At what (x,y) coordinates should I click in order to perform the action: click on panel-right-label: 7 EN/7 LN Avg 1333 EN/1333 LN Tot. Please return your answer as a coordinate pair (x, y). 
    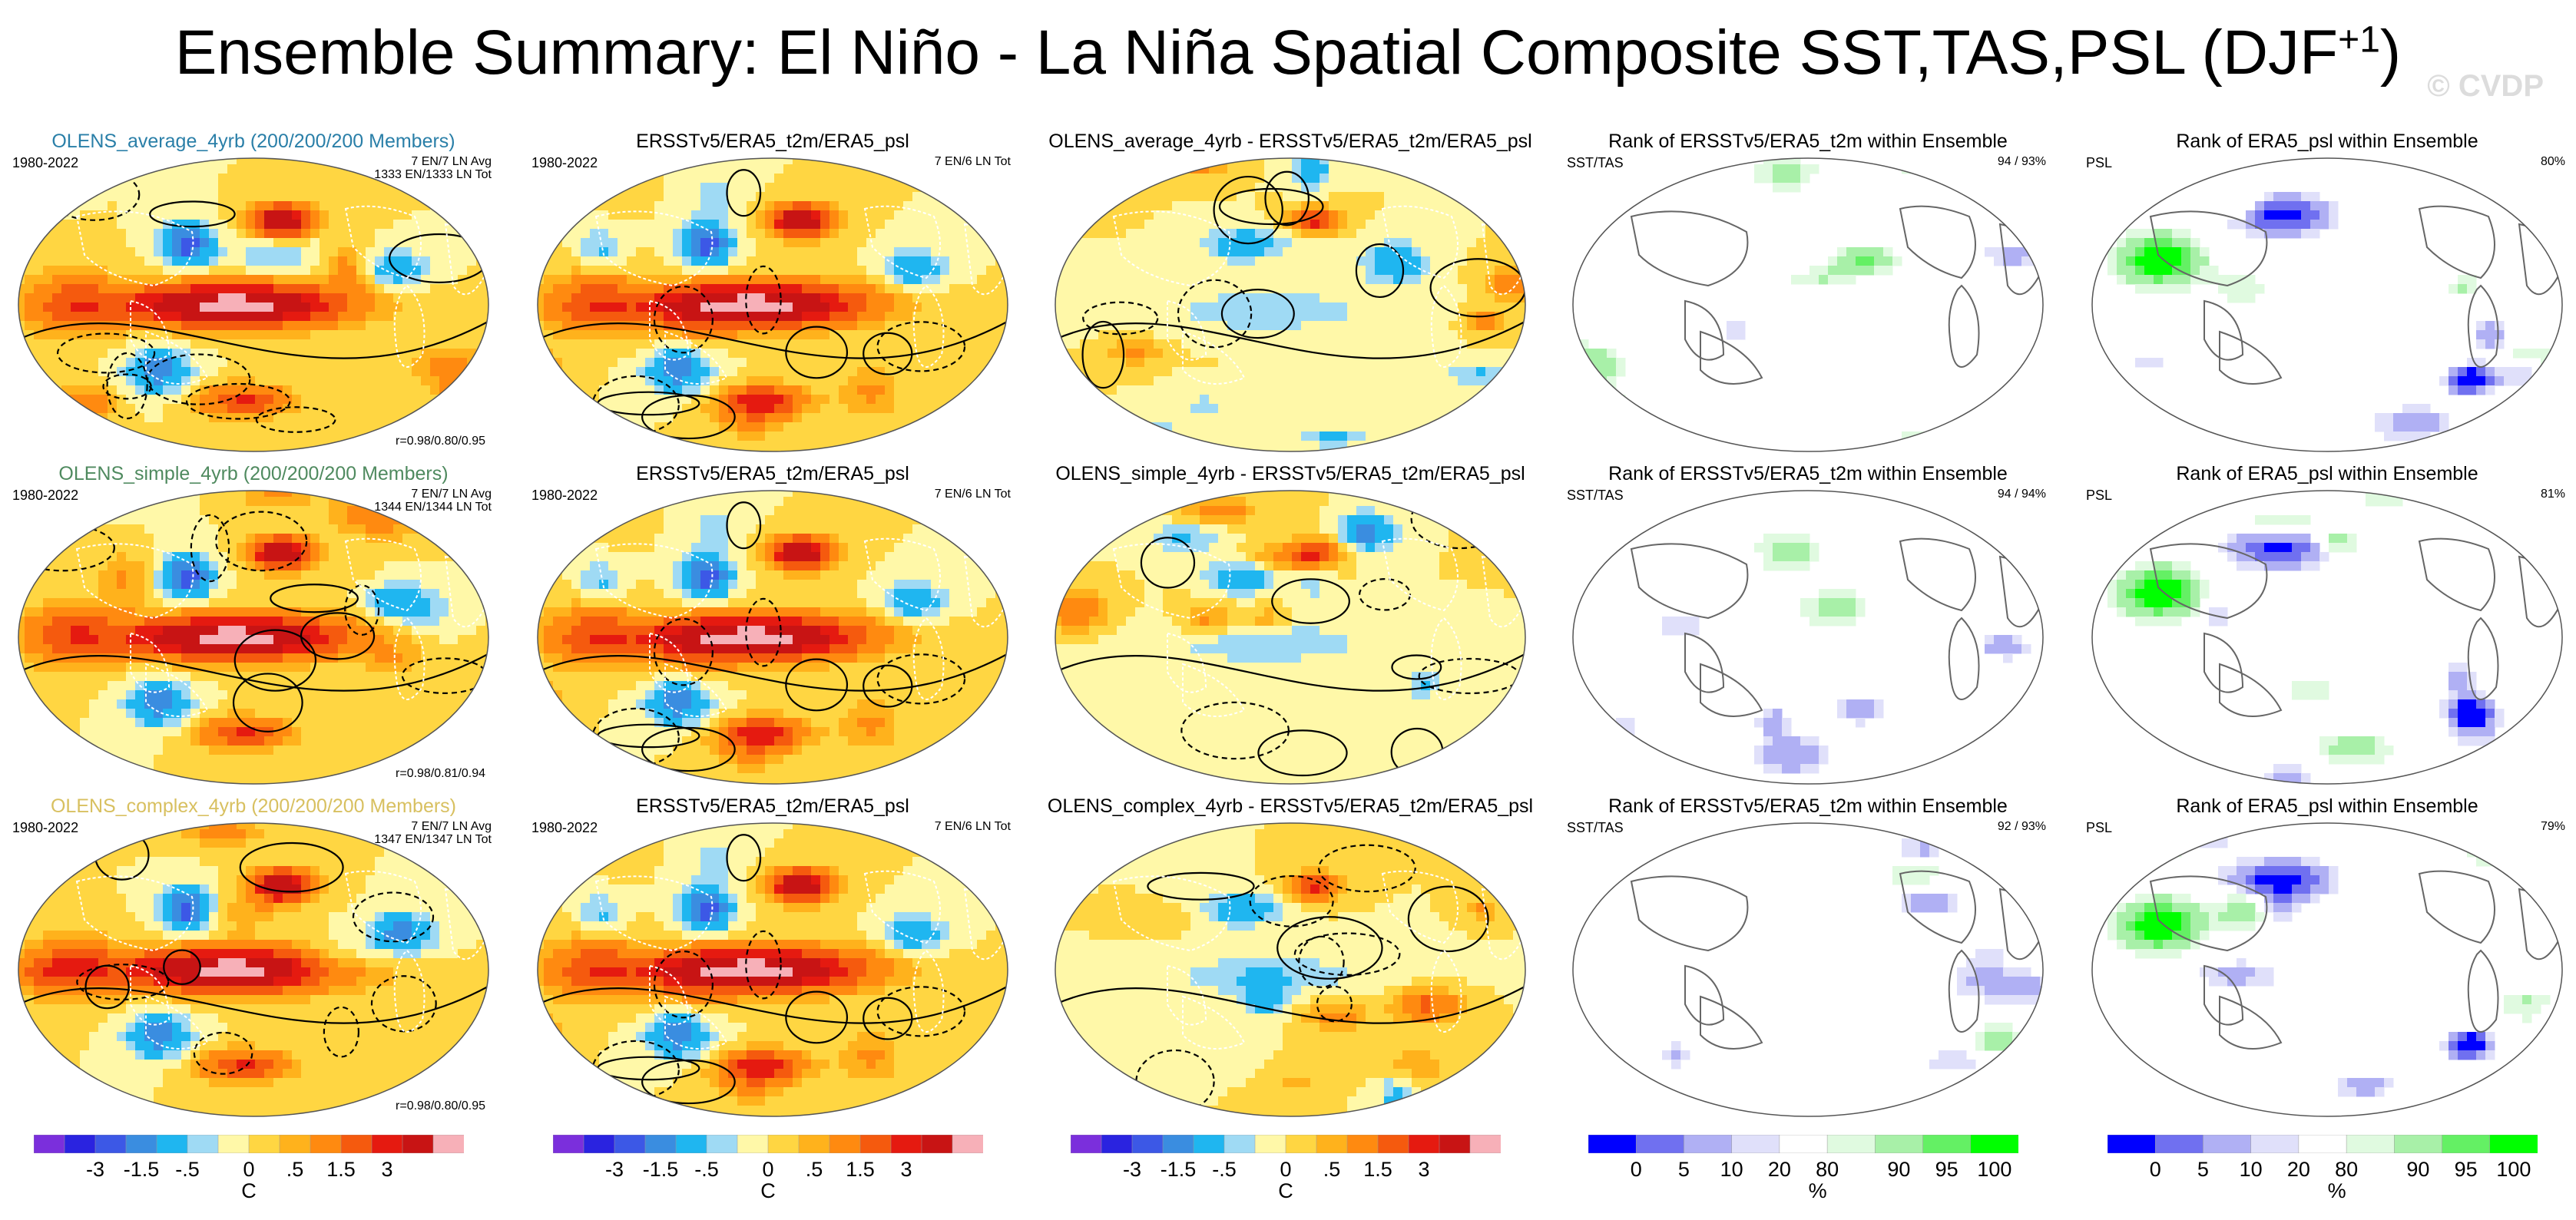
    Looking at the image, I should click on (433, 168).